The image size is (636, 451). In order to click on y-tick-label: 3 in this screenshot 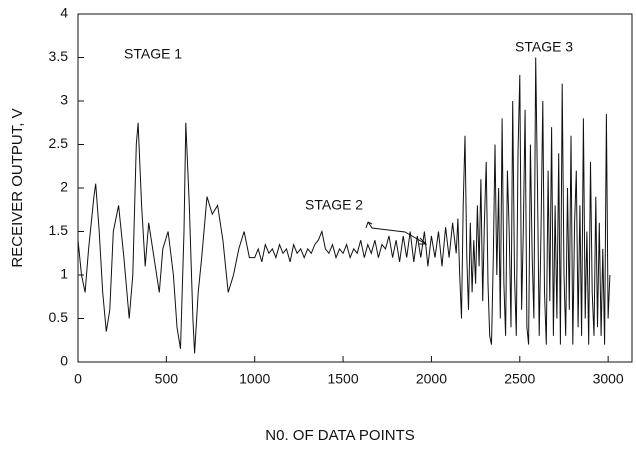, I will do `click(64, 100)`.